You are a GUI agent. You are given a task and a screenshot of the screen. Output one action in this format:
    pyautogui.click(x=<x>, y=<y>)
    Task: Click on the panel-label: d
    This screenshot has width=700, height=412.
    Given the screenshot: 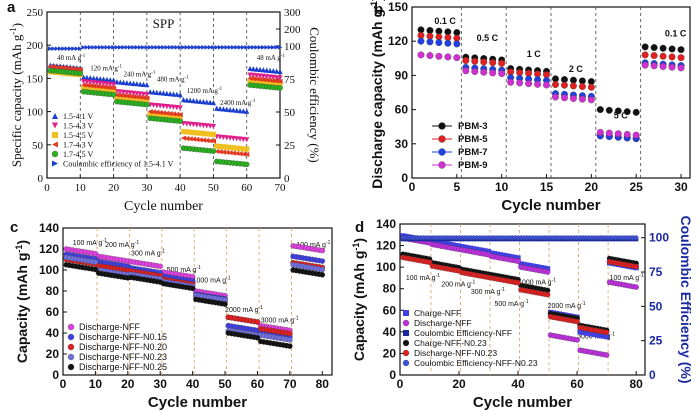 What is the action you would take?
    pyautogui.click(x=359, y=227)
    